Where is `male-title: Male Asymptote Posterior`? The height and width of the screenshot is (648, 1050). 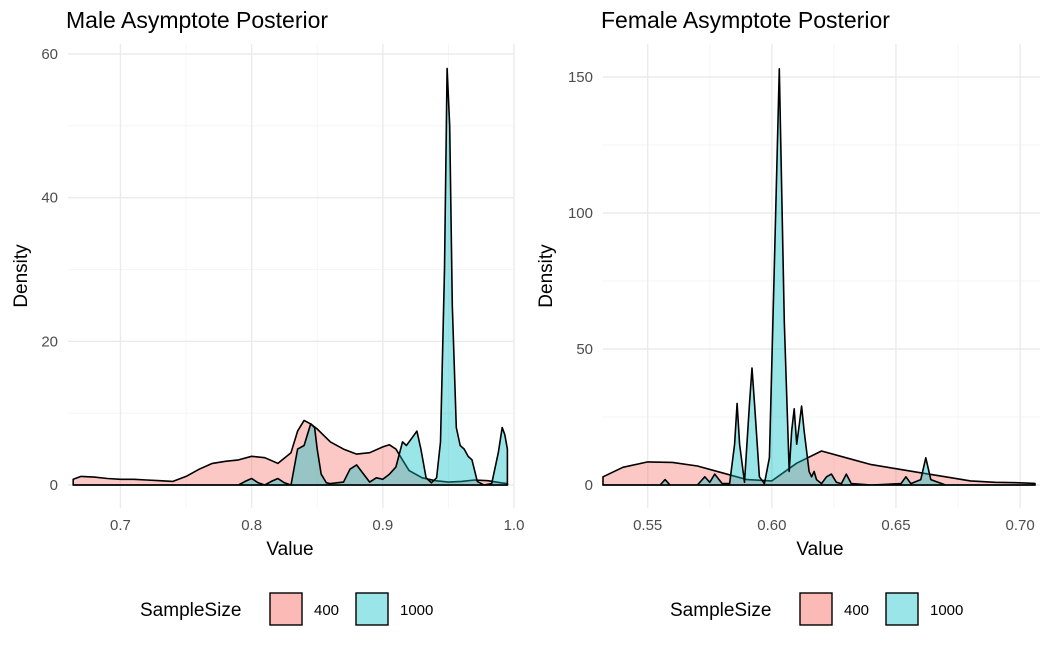
male-title: Male Asymptote Posterior is located at coordinates (197, 20).